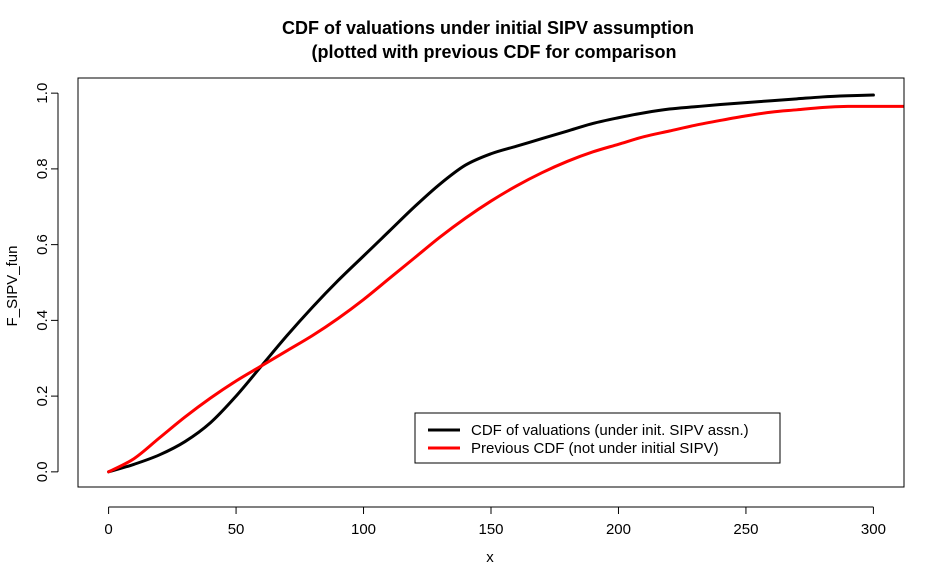  I want to click on y-tick-label: 0.6, so click(42, 244).